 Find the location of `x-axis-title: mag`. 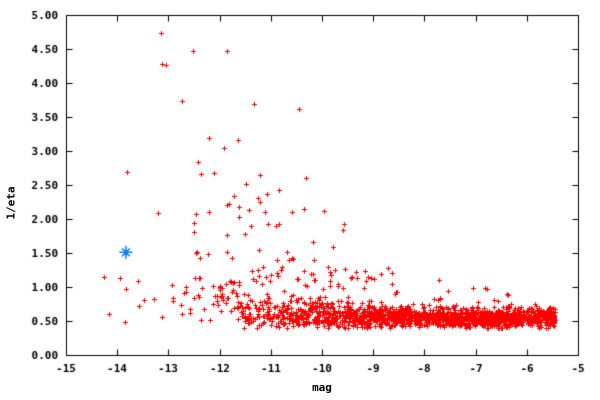

x-axis-title: mag is located at coordinates (322, 387).